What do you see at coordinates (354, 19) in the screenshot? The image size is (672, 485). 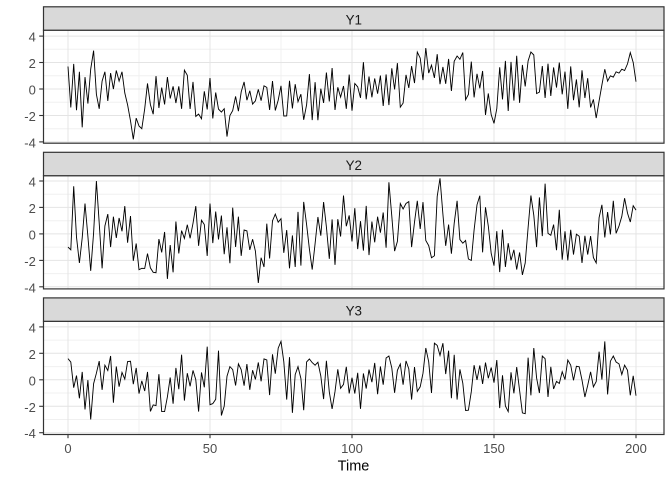 I see `svg-text: Y1` at bounding box center [354, 19].